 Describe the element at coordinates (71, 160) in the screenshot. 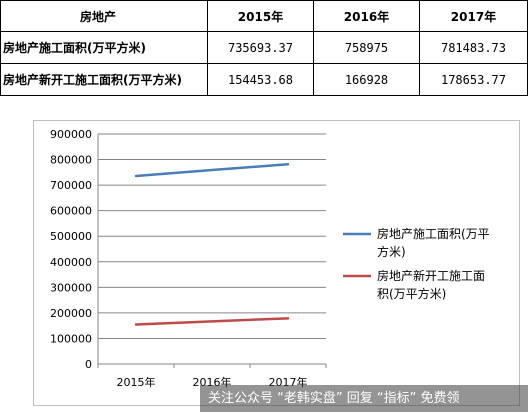

I see `y-tick-label: 800000` at that location.